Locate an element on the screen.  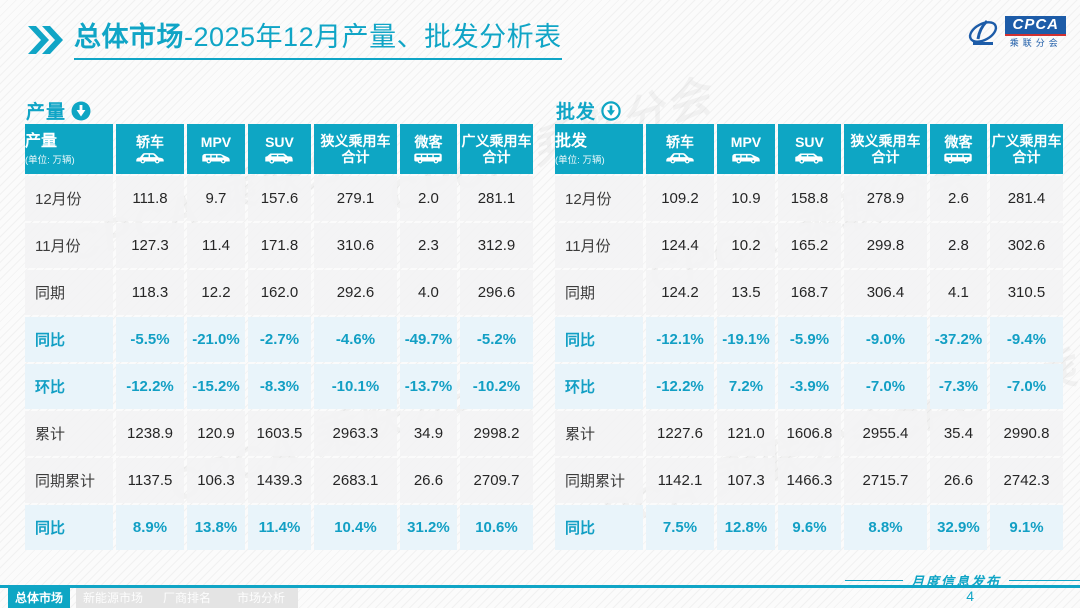
table-cell: 171.8 is located at coordinates (279, 245).